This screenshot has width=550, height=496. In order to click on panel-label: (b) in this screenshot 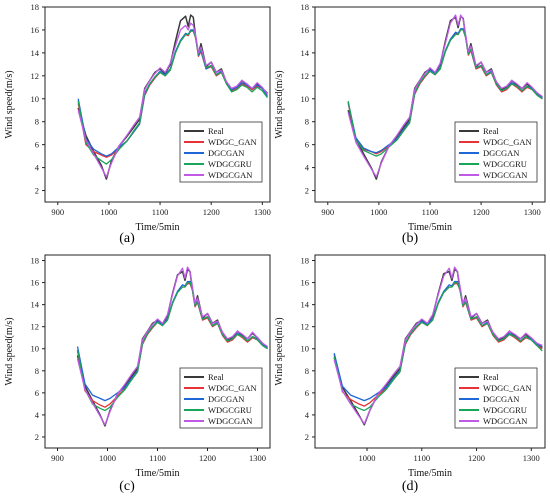, I will do `click(410, 238)`.